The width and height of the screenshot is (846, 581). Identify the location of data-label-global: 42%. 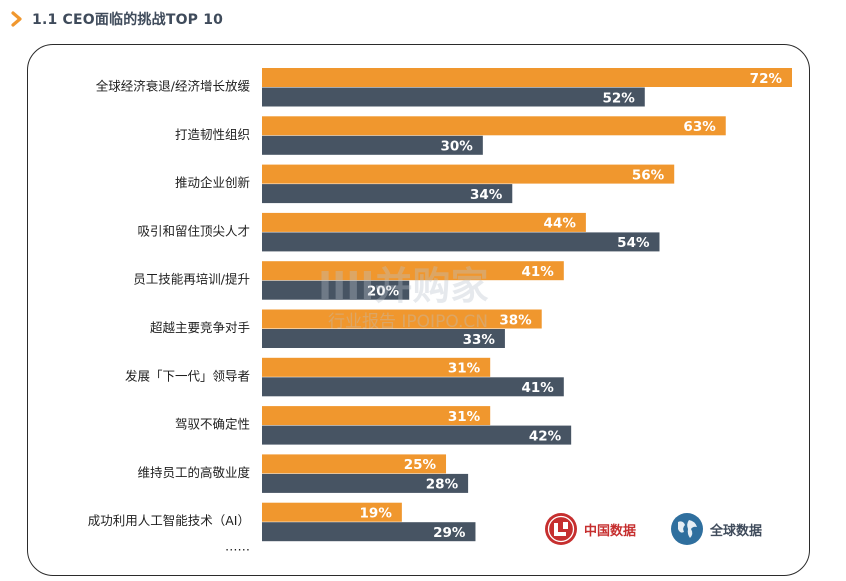
(545, 436).